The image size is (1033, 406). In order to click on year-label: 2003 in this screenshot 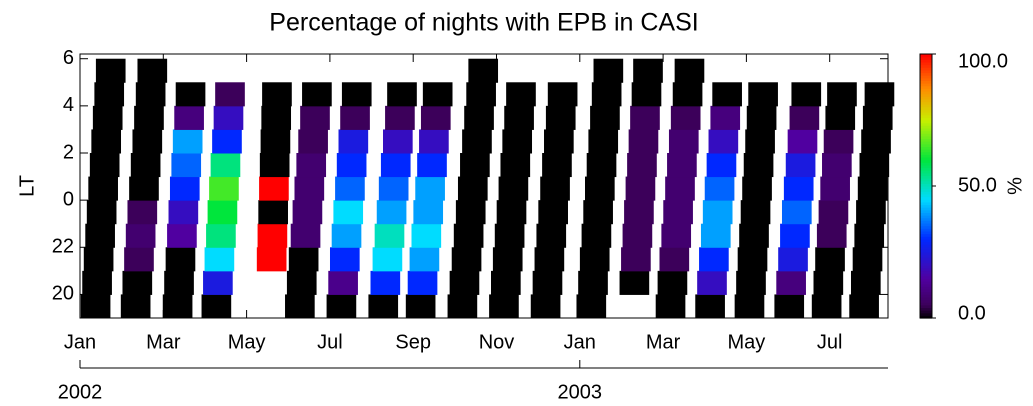, I will do `click(580, 392)`.